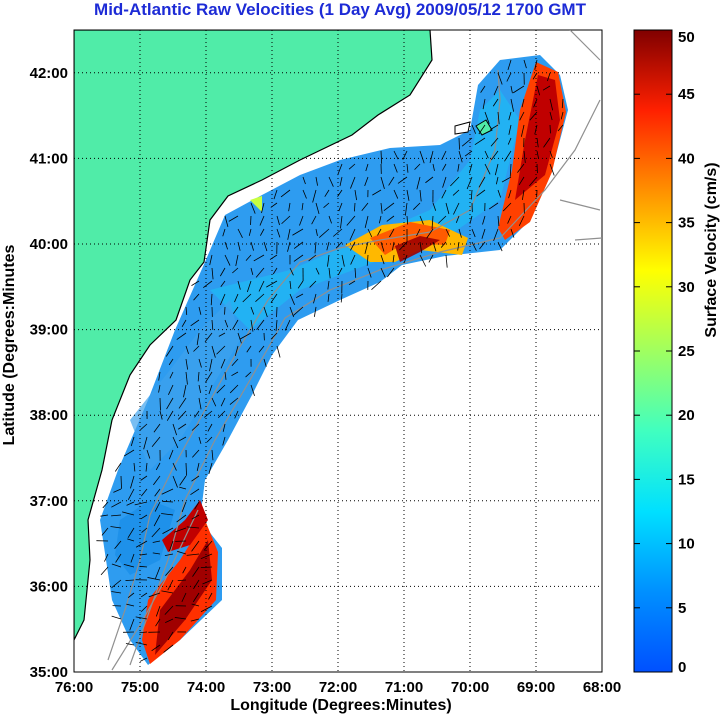 Image resolution: width=724 pixels, height=714 pixels. Describe the element at coordinates (74, 687) in the screenshot. I see `x-tick-label: 76:00` at that location.